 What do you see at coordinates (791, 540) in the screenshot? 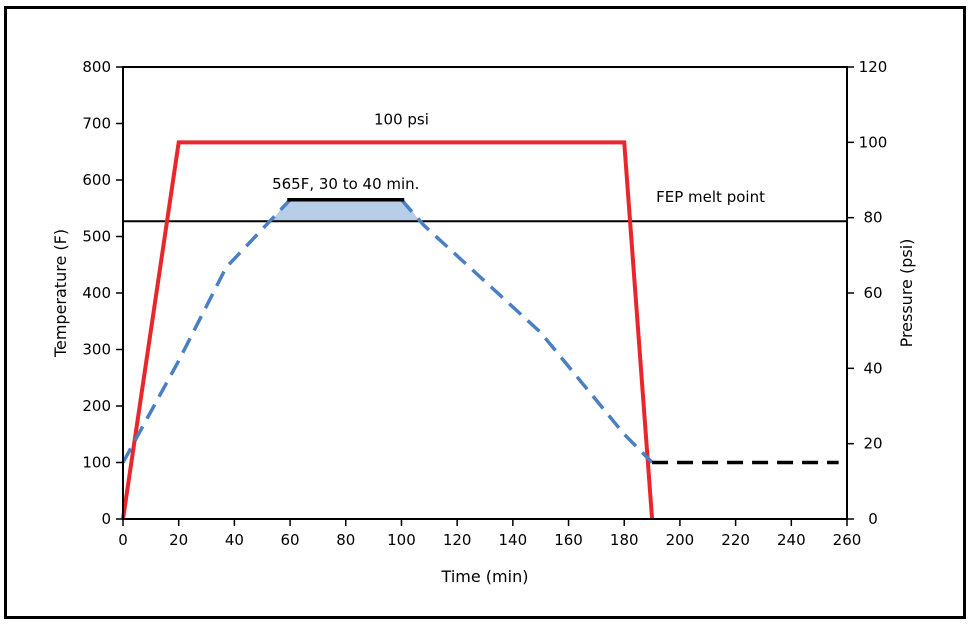
I see `x-tick-label: 240` at bounding box center [791, 540].